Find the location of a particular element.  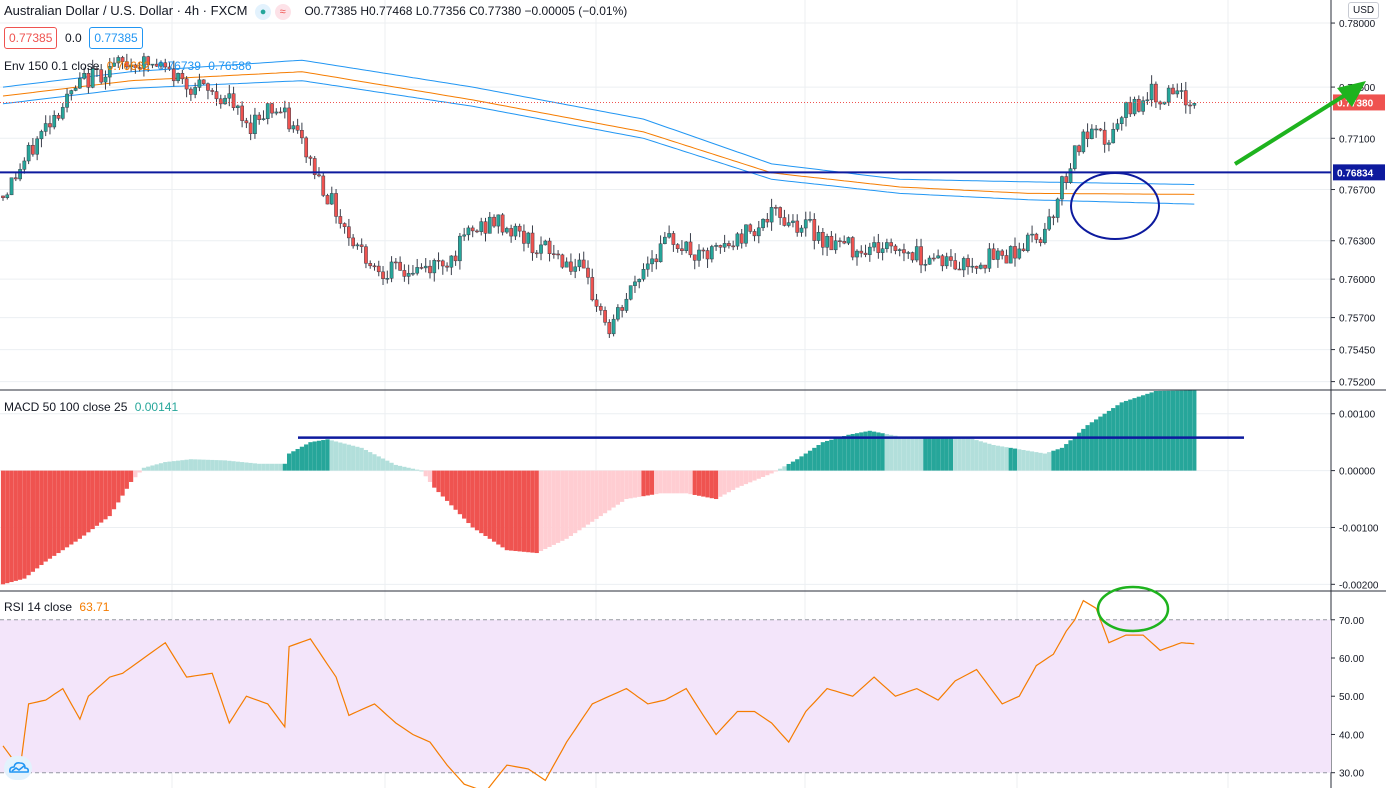

price-tick-label: 0.76700 is located at coordinates (1357, 191).